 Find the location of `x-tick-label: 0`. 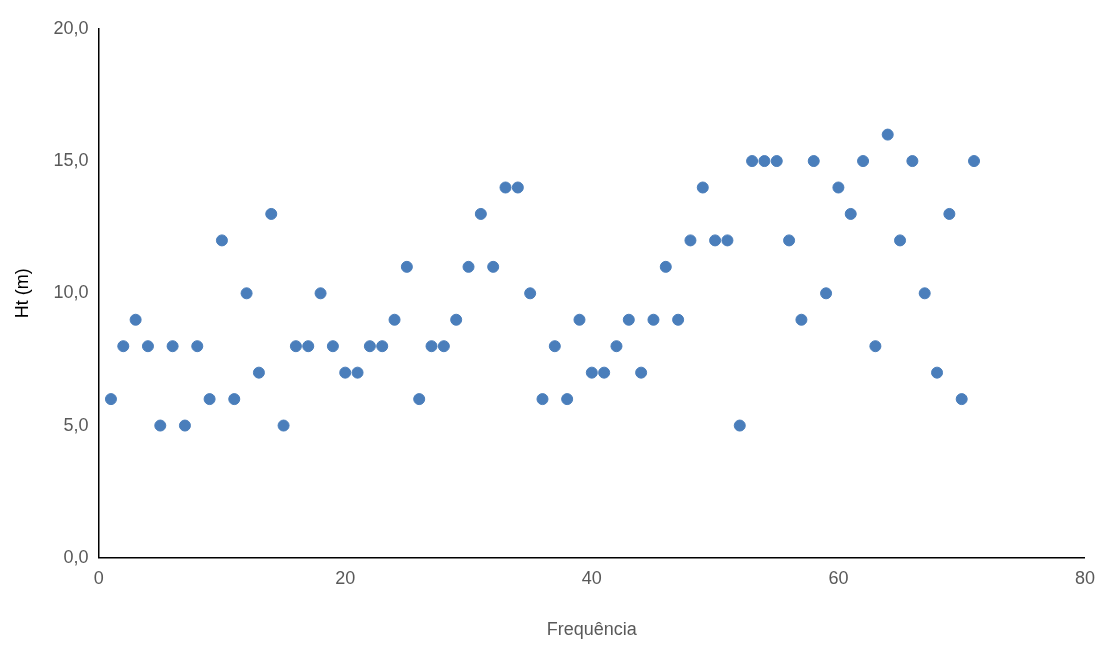

x-tick-label: 0 is located at coordinates (98, 577).